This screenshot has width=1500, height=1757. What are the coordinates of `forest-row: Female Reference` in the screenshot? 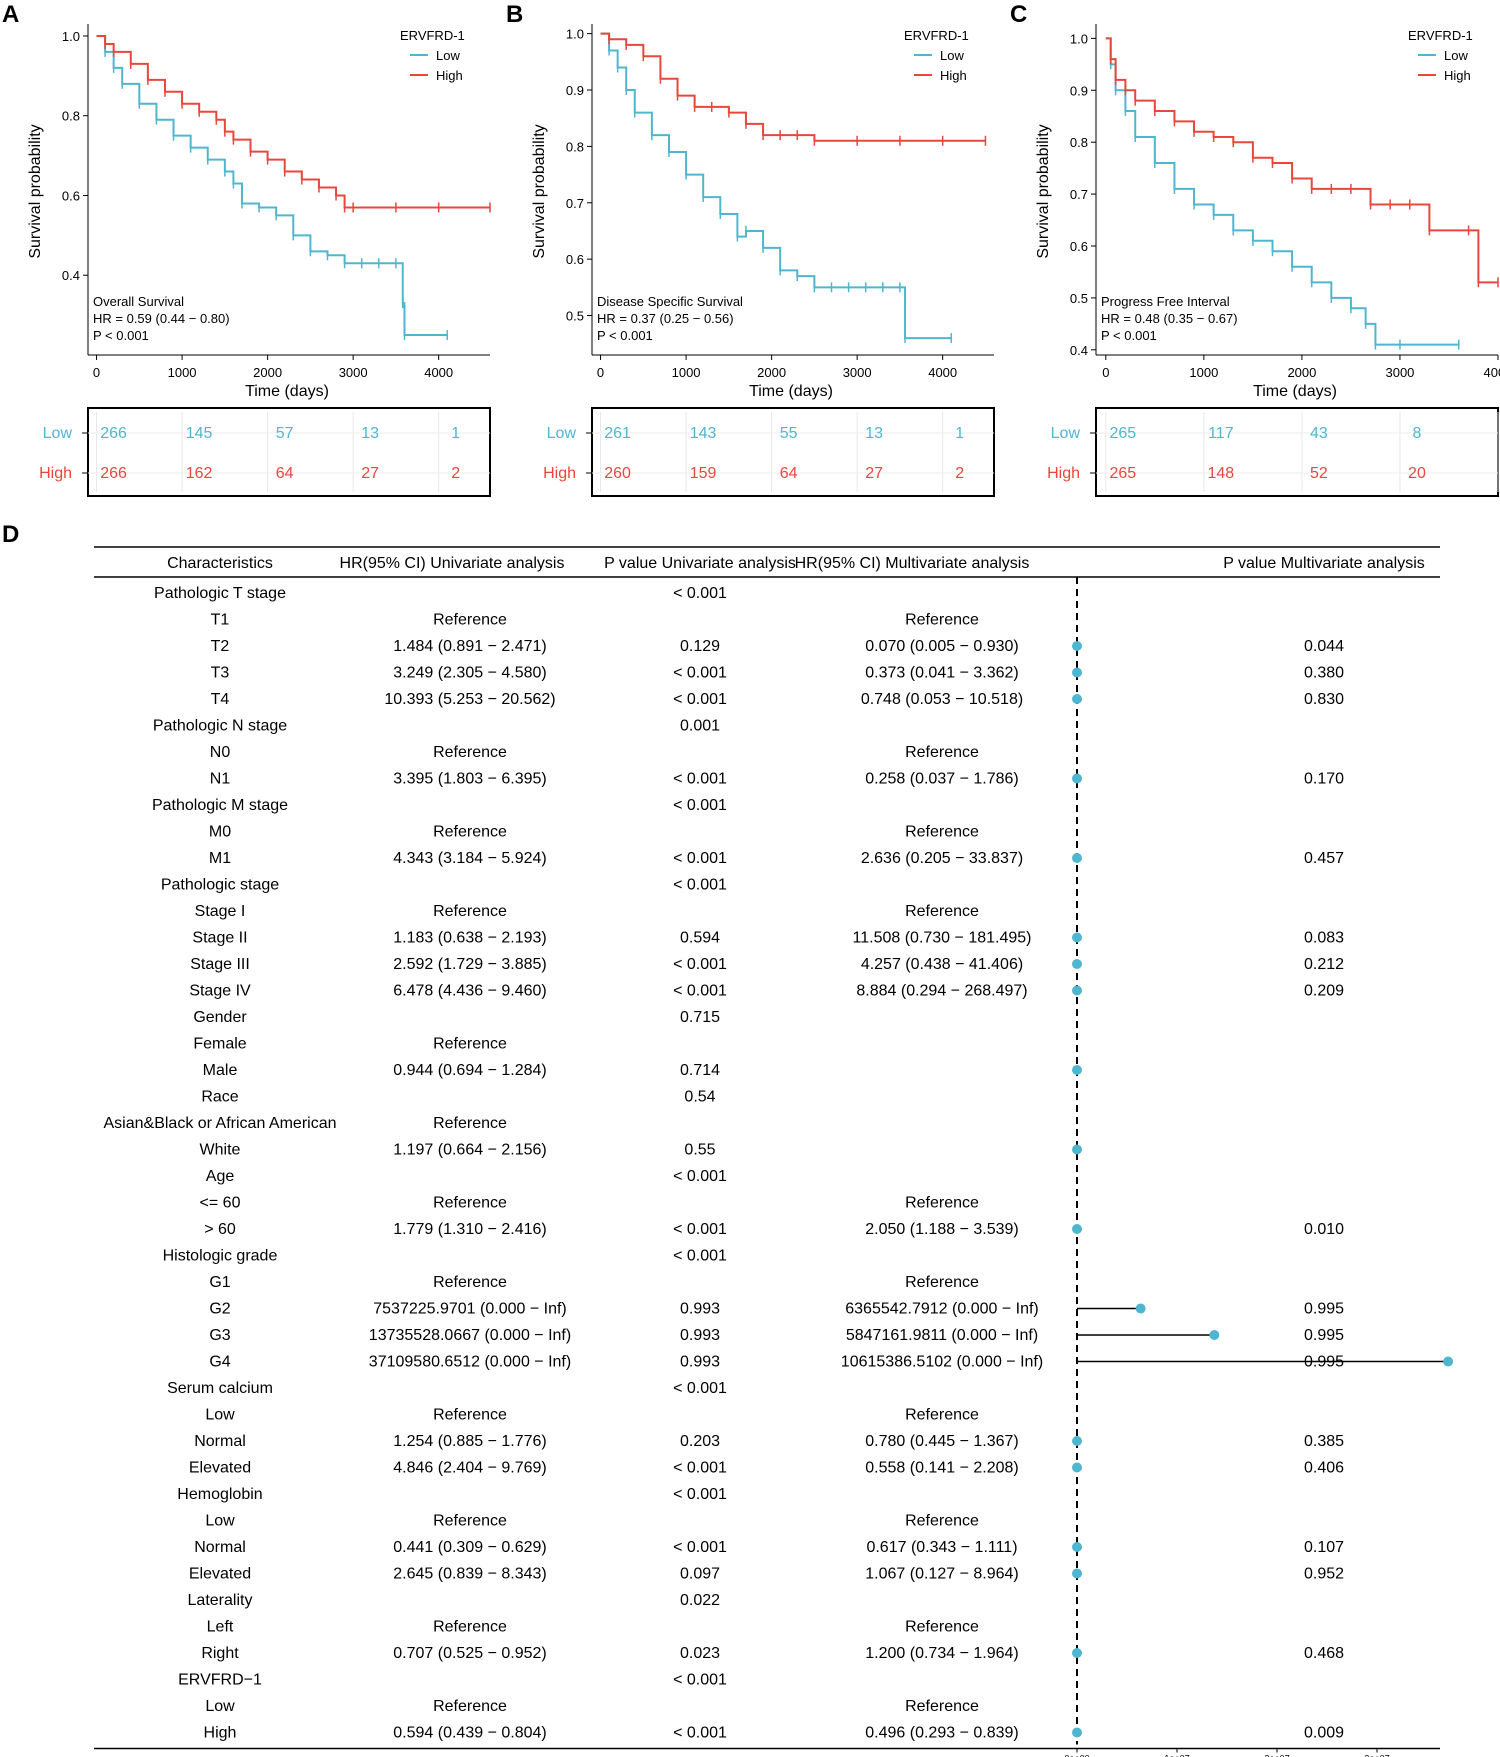 It's located at (350, 1044).